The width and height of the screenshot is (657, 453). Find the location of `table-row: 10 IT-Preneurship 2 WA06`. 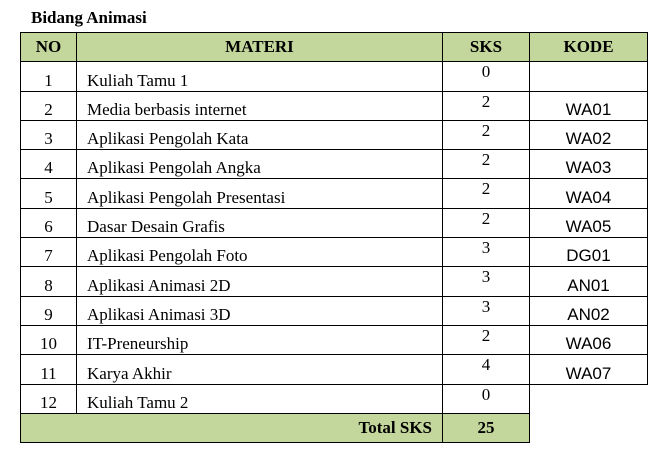

table-row: 10 IT-Preneurship 2 WA06 is located at coordinates (334, 340).